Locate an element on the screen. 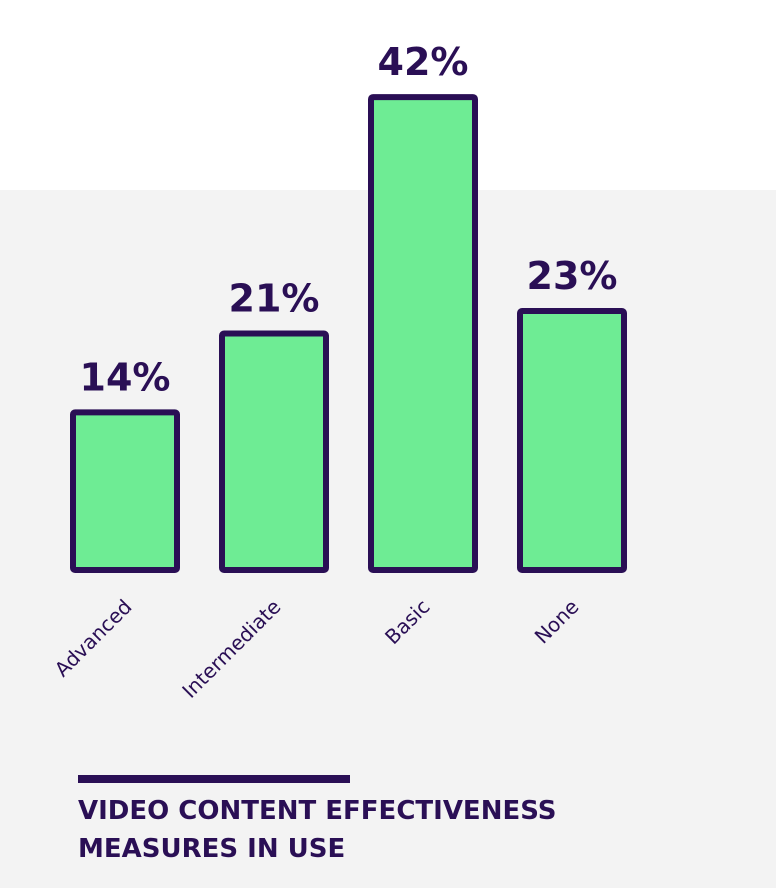 The image size is (776, 888). x-tick-label: Intermediate is located at coordinates (231, 649).